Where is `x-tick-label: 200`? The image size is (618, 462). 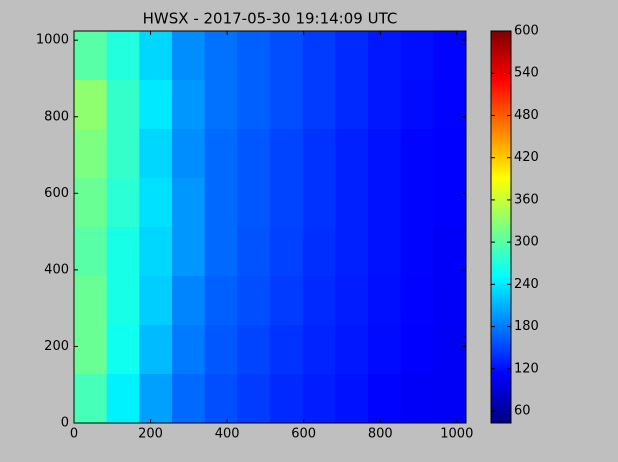
x-tick-label: 200 is located at coordinates (150, 434).